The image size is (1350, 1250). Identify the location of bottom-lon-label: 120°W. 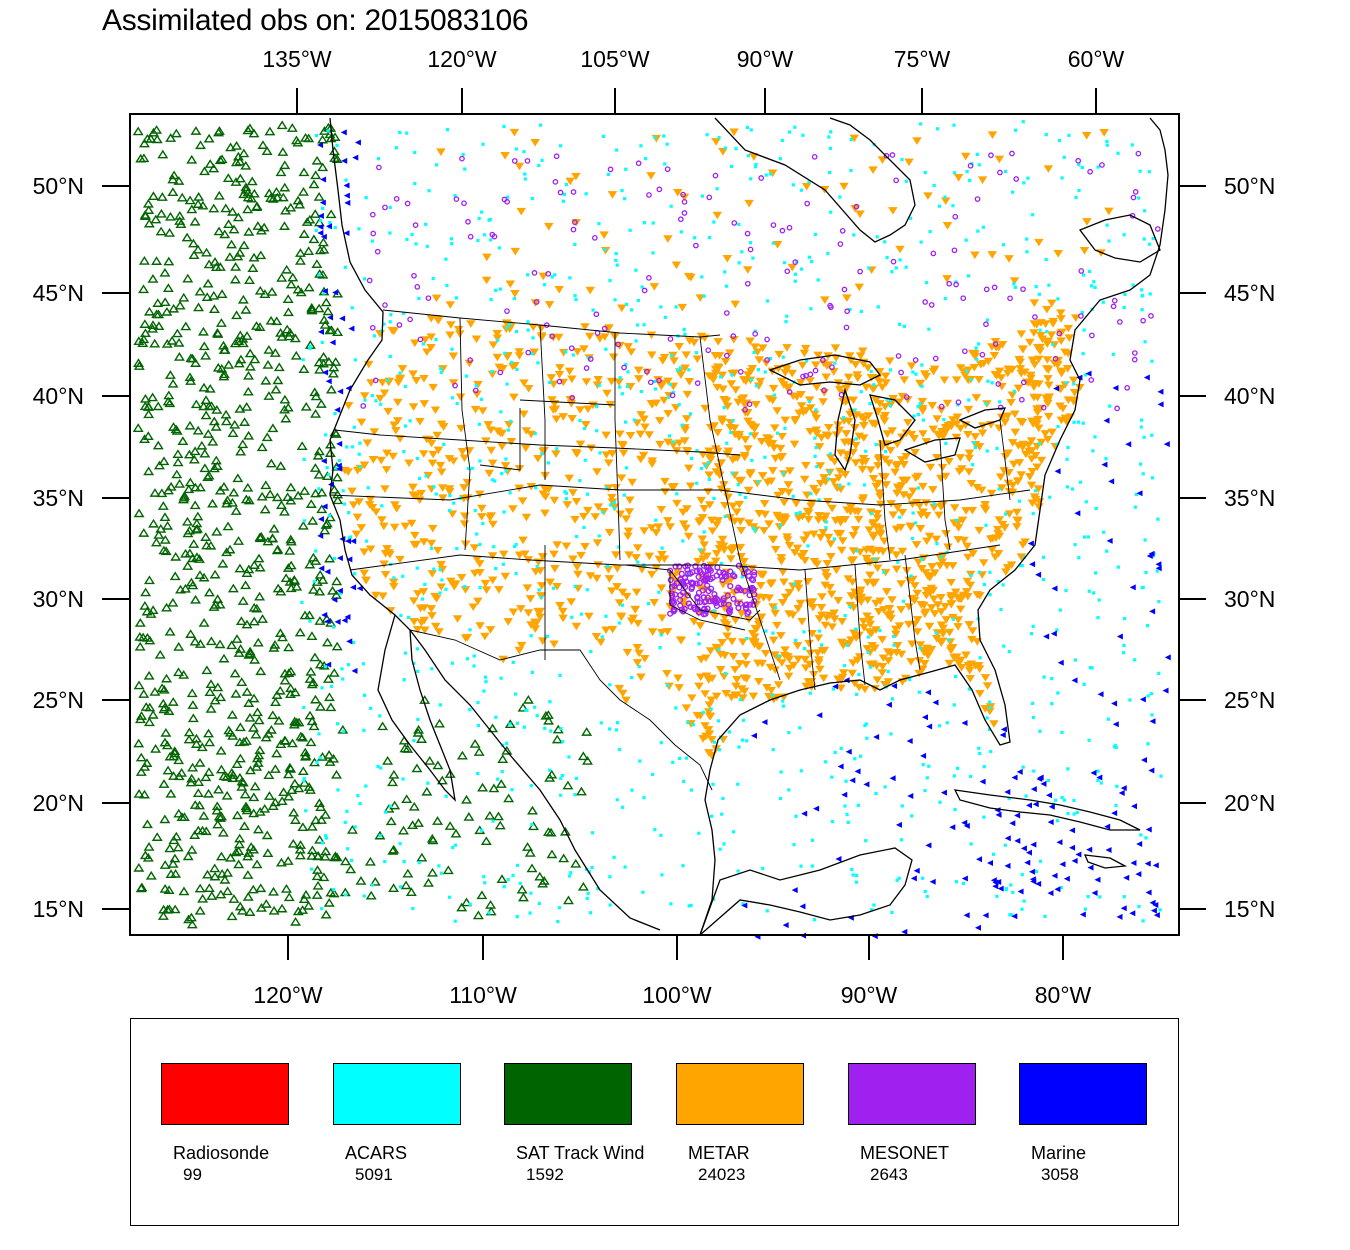
(288, 995).